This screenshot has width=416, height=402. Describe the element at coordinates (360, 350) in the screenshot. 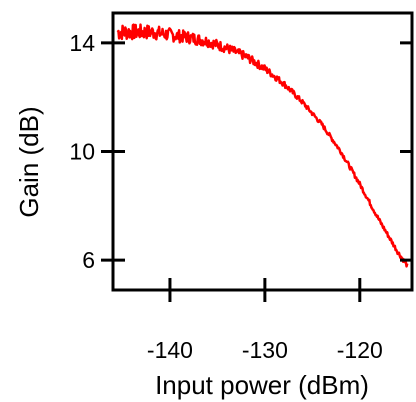

I see `x-tick-label: -120` at that location.